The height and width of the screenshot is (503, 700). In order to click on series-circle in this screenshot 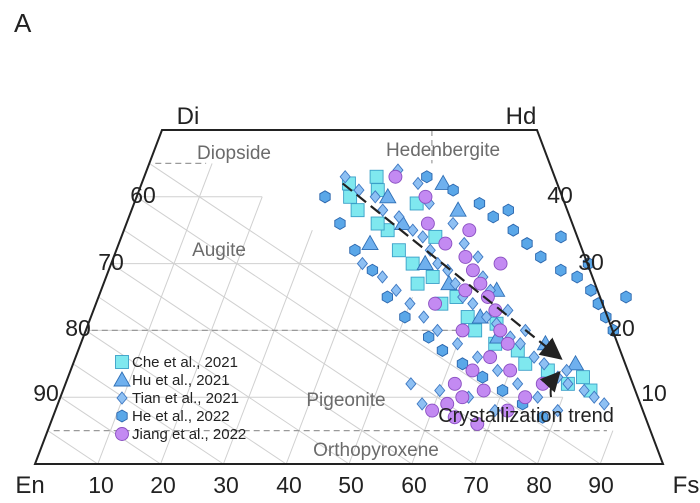, I will do `click(469, 300)`.